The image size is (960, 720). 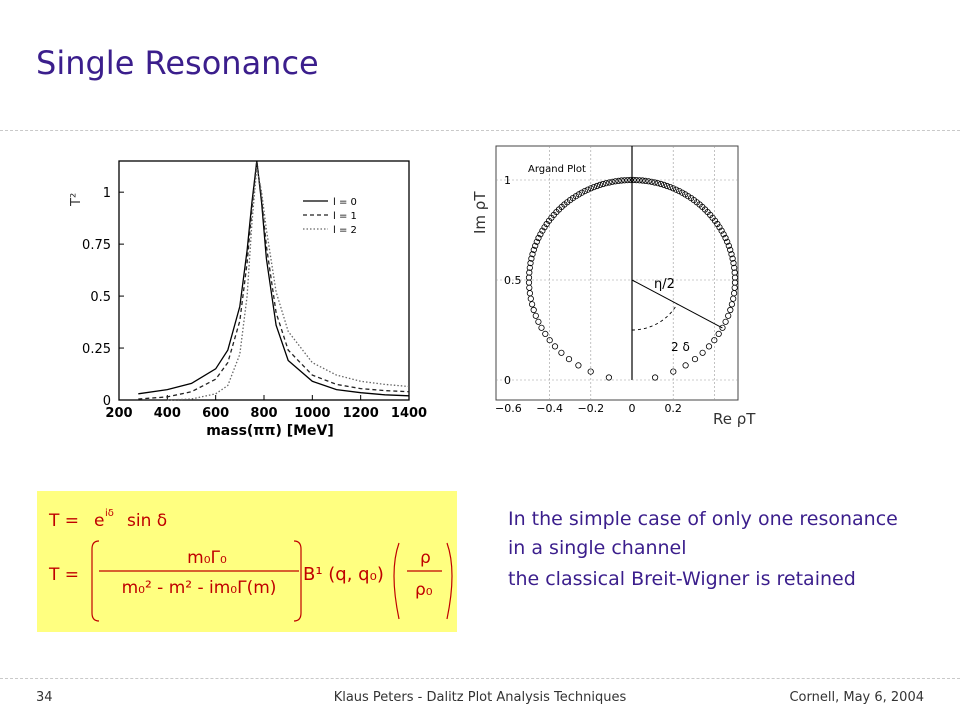 What do you see at coordinates (557, 169) in the screenshot?
I see `argand-title: Argand Plot` at bounding box center [557, 169].